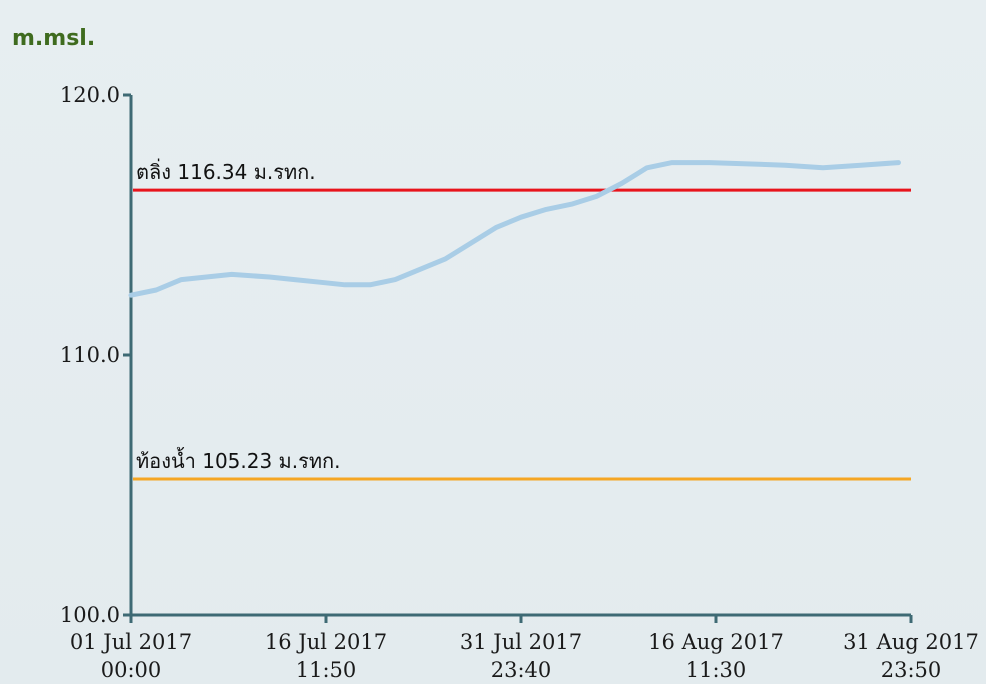  What do you see at coordinates (90, 355) in the screenshot?
I see `y-tick-label: 110.0` at bounding box center [90, 355].